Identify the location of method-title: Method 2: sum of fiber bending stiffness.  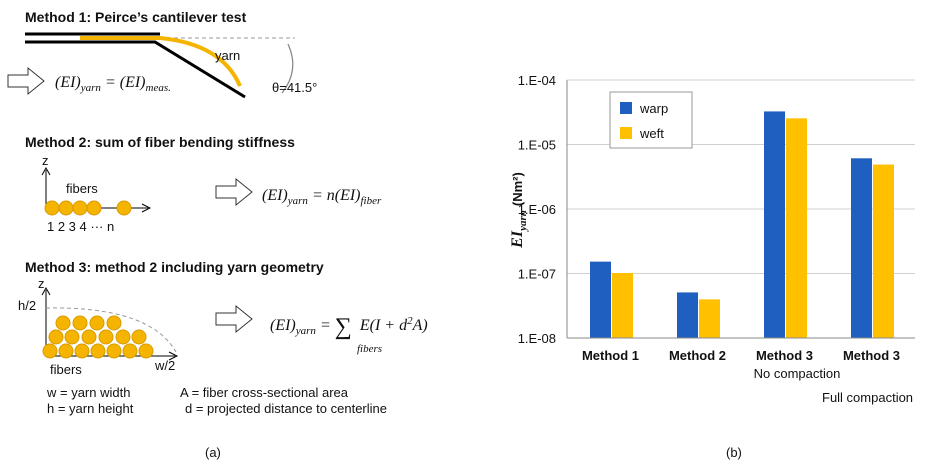
(160, 142).